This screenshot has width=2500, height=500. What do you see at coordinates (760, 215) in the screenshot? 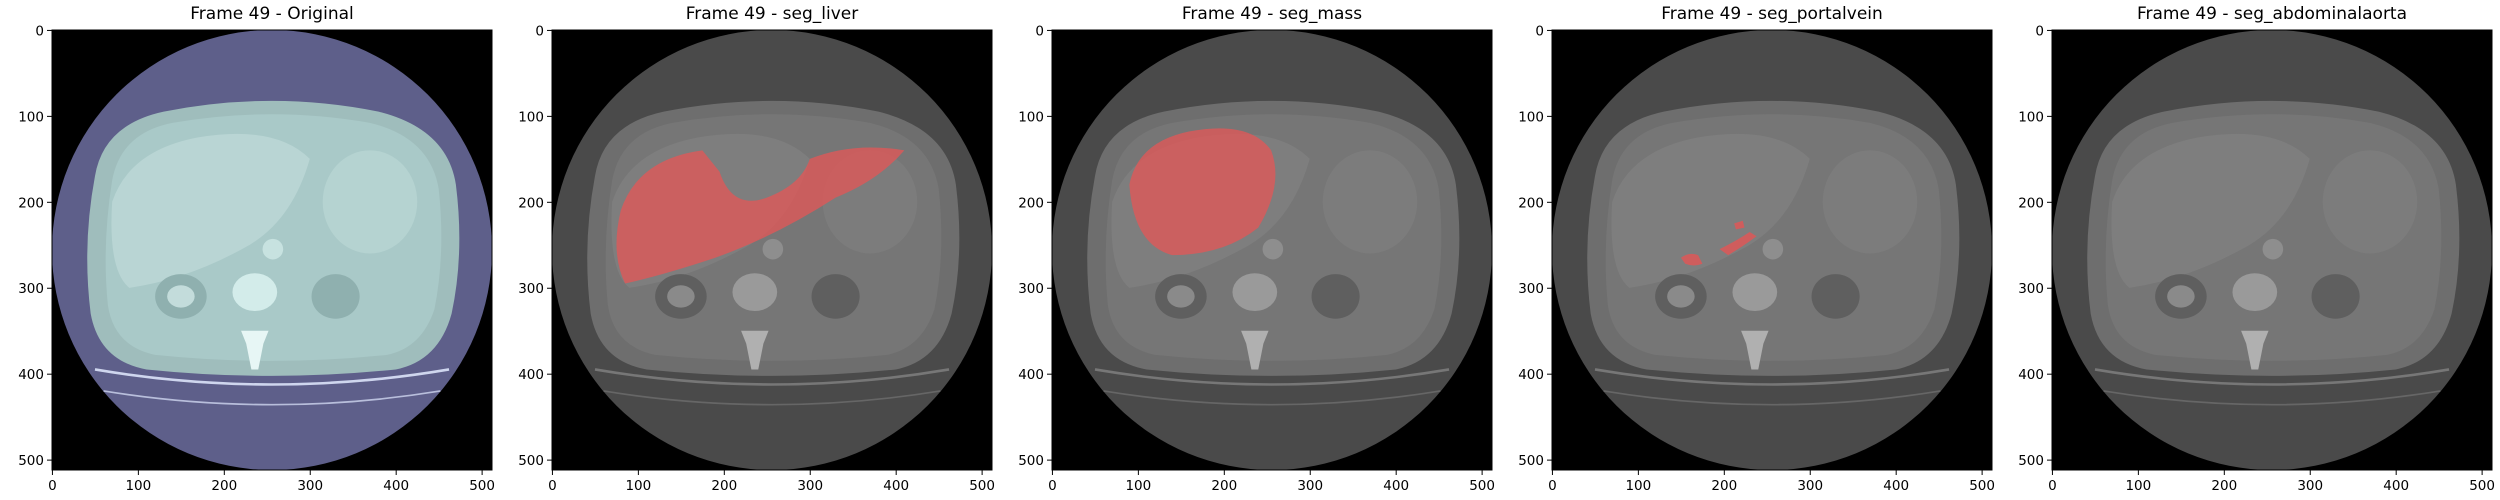
I see `liver-mask` at bounding box center [760, 215].